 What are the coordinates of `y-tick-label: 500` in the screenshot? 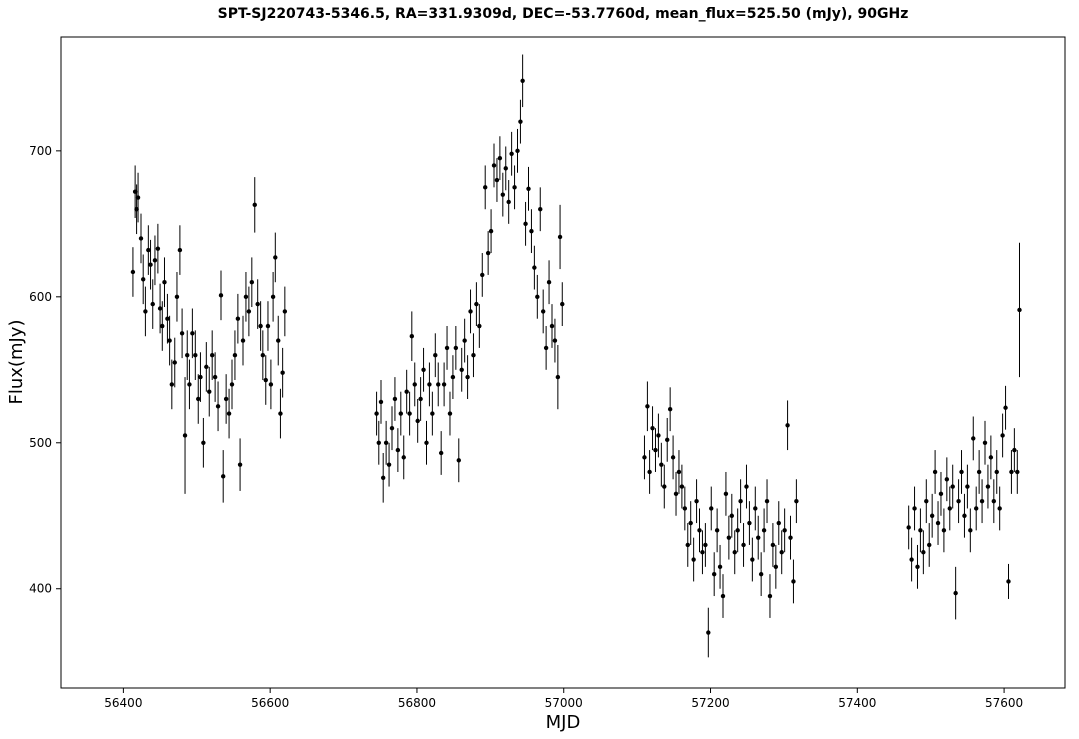 It's located at (40, 443).